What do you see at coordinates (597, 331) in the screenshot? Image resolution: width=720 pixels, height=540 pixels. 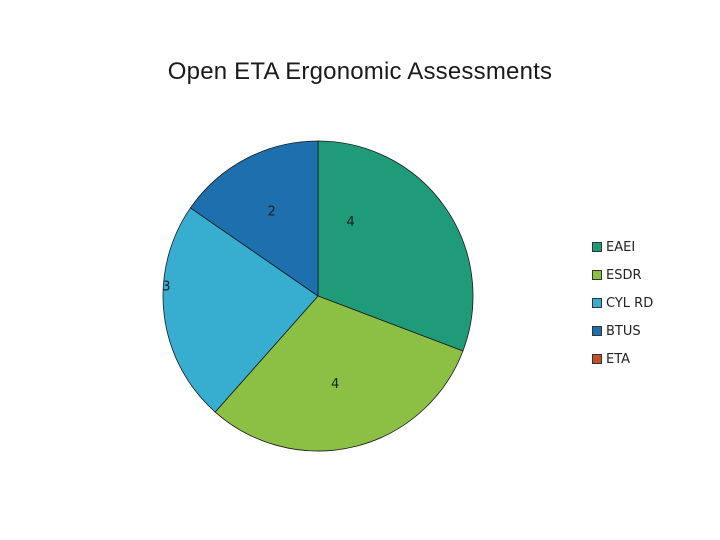 I see `legend-swatch-btus` at bounding box center [597, 331].